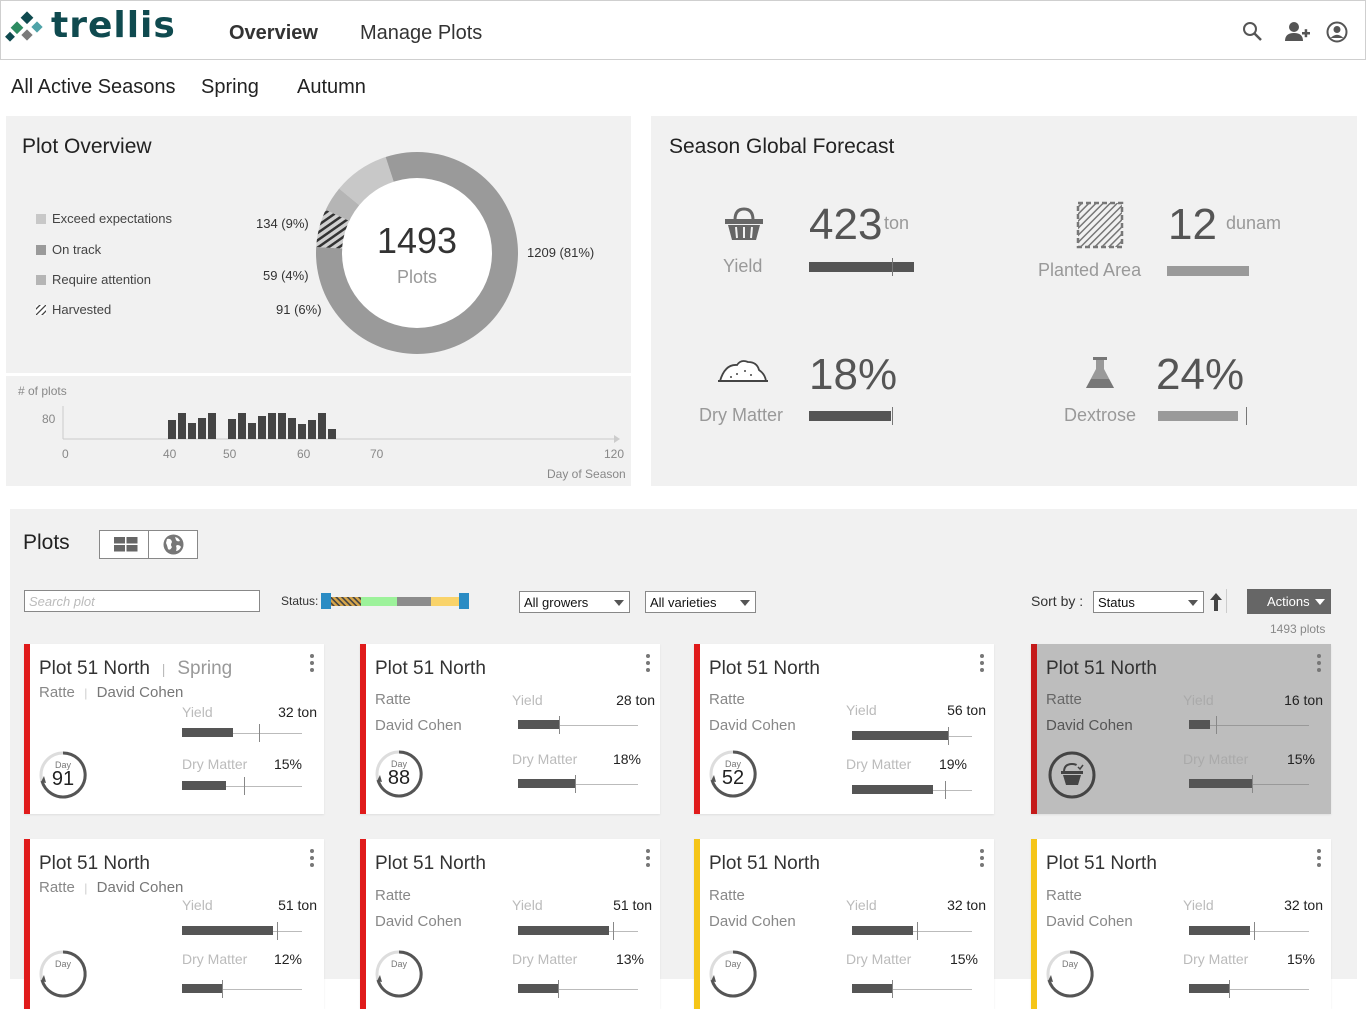 This screenshot has width=1366, height=1009. I want to click on donut-center, so click(417, 253).